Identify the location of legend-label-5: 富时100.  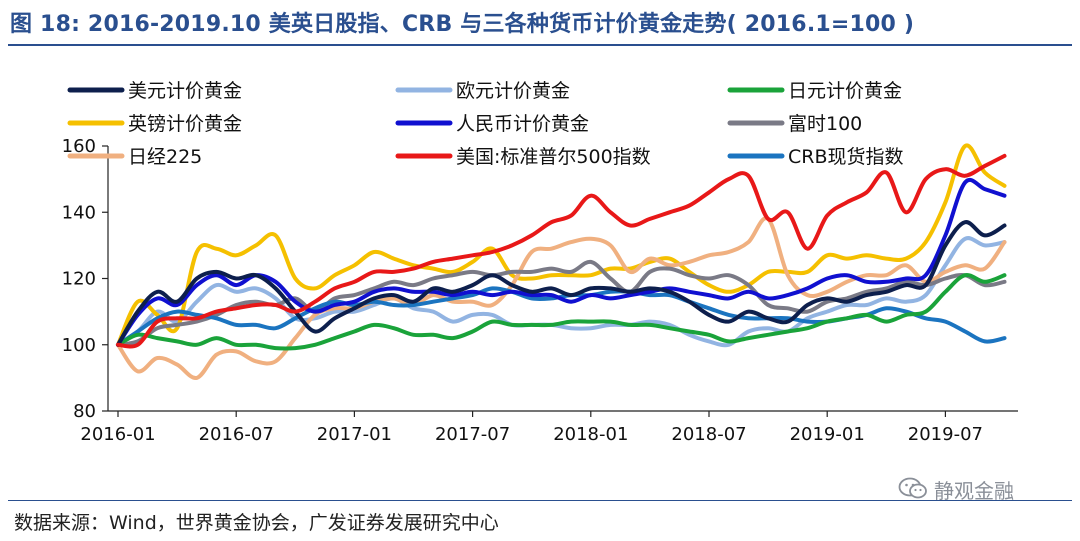
(825, 124).